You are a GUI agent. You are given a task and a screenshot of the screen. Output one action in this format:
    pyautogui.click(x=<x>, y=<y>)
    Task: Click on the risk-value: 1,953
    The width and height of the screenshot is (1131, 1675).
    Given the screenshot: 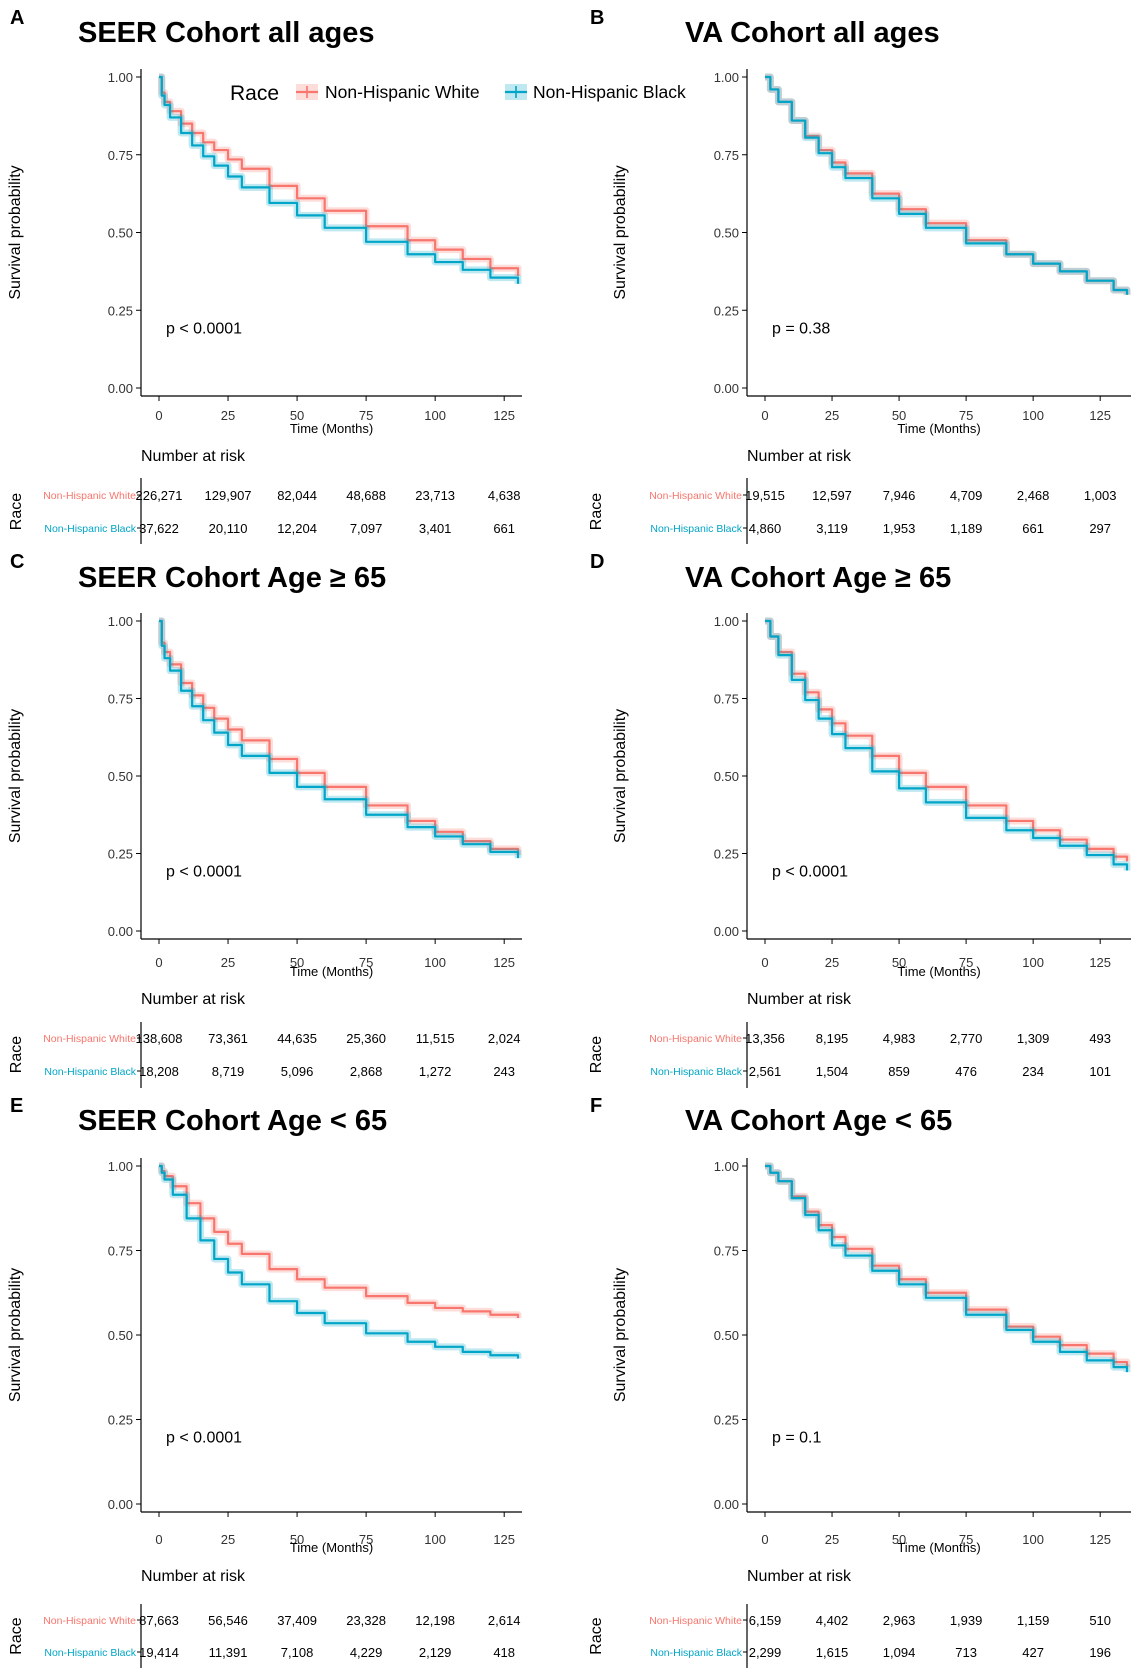 What is the action you would take?
    pyautogui.click(x=899, y=528)
    